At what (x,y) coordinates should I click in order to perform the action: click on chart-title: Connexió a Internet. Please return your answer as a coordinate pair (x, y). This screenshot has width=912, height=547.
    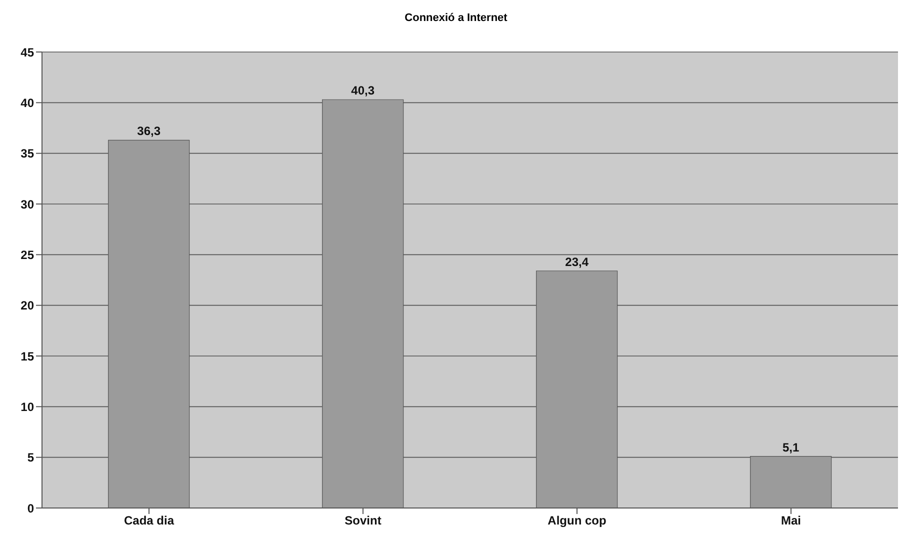
    Looking at the image, I should click on (456, 18).